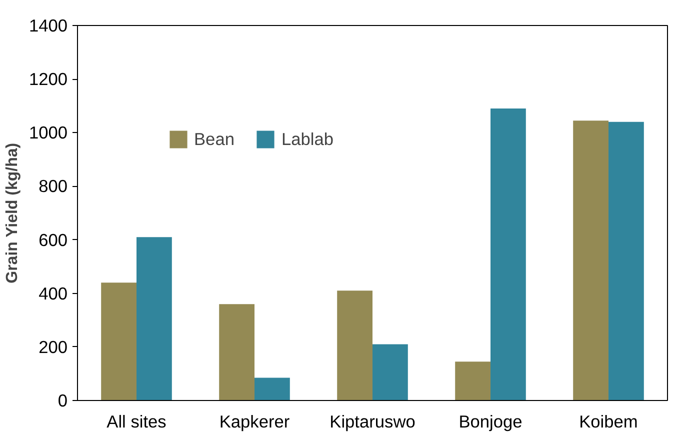 Image resolution: width=697 pixels, height=440 pixels. Describe the element at coordinates (12, 213) in the screenshot. I see `y-axis-title: Grain Yield (kg/ha)` at that location.